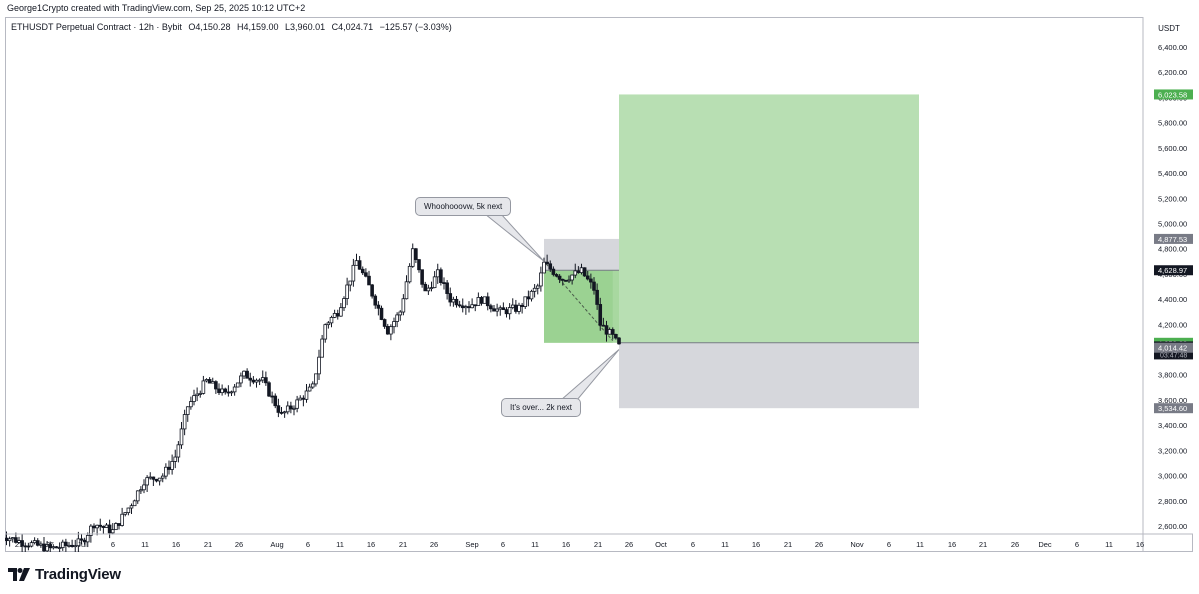 This screenshot has width=1199, height=594. What do you see at coordinates (1173, 347) in the screenshot?
I see `price-label: 4,014.42` at bounding box center [1173, 347].